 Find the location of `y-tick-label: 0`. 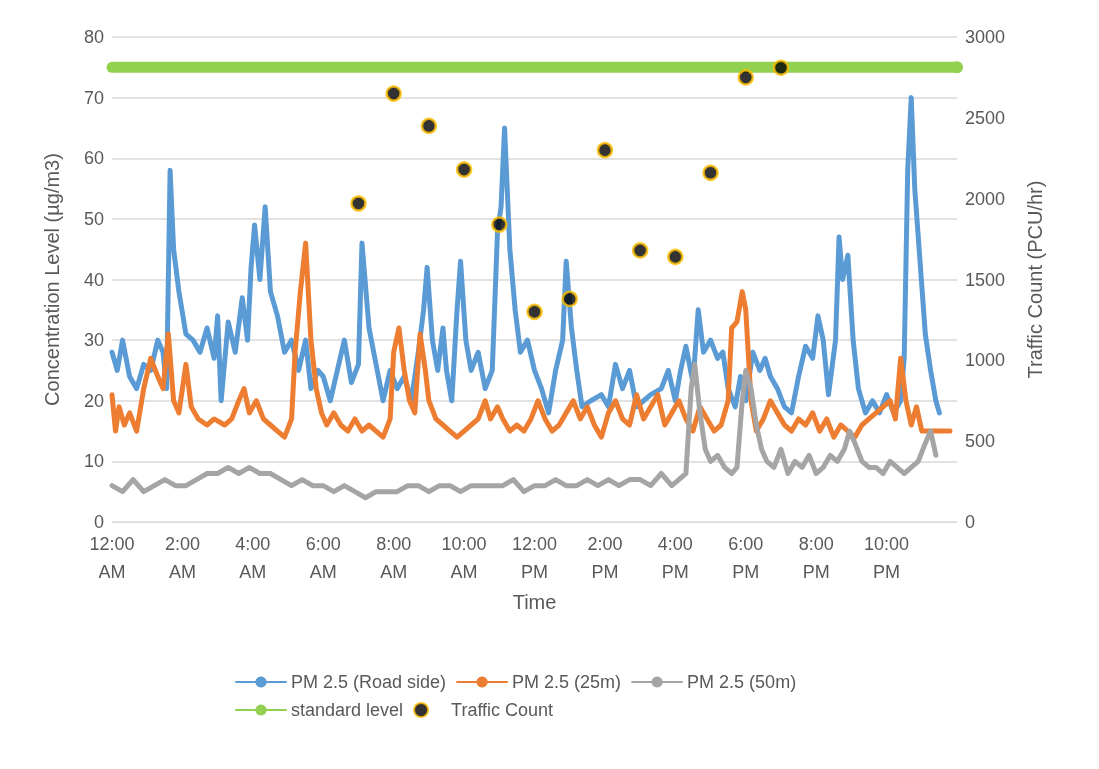

y-tick-label: 0 is located at coordinates (98, 522).